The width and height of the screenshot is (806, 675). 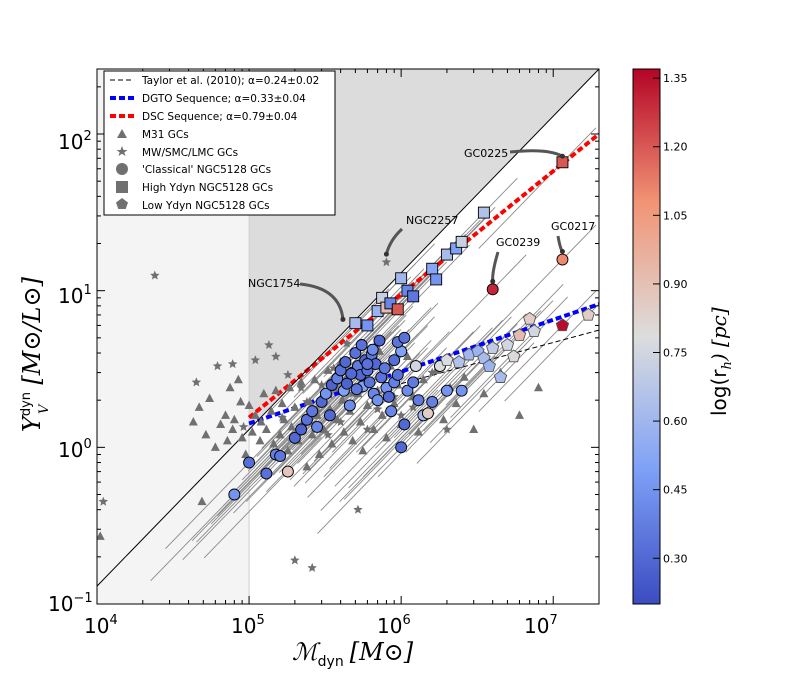 What do you see at coordinates (675, 147) in the screenshot?
I see `colorbar-tick-label: 1.20` at bounding box center [675, 147].